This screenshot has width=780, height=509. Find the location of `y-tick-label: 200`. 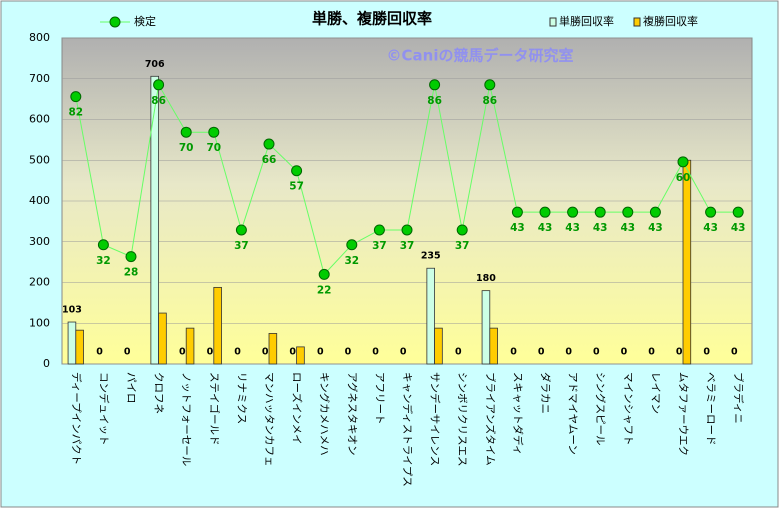

y-tick-label: 200 is located at coordinates (39, 282).